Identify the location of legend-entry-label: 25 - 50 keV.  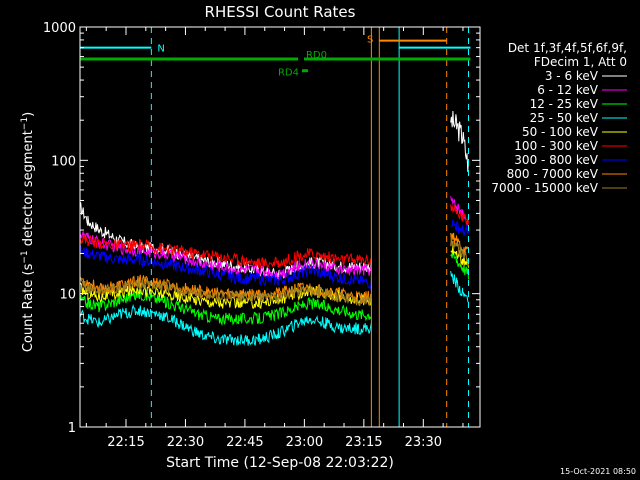
(564, 118).